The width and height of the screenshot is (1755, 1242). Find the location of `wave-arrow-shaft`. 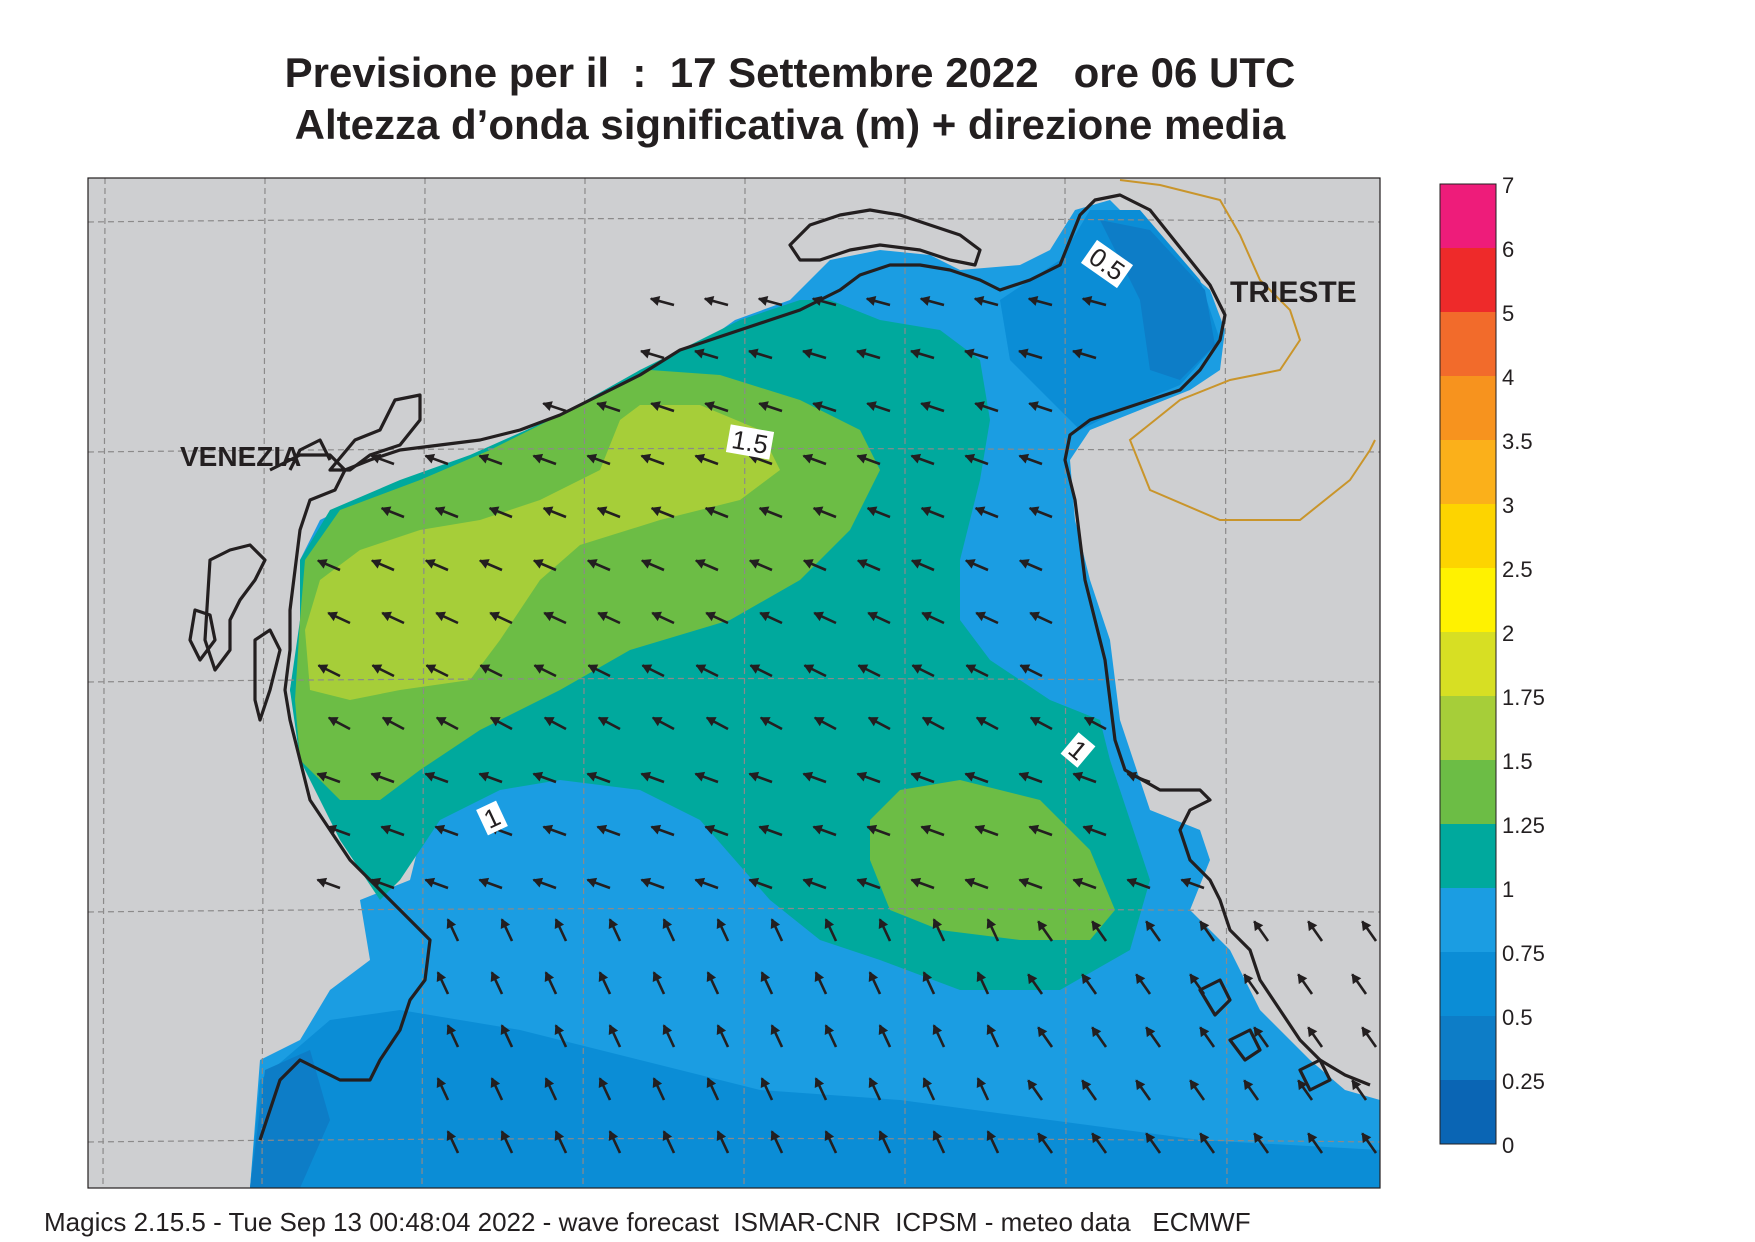

wave-arrow-shaft is located at coordinates (1423, 931).